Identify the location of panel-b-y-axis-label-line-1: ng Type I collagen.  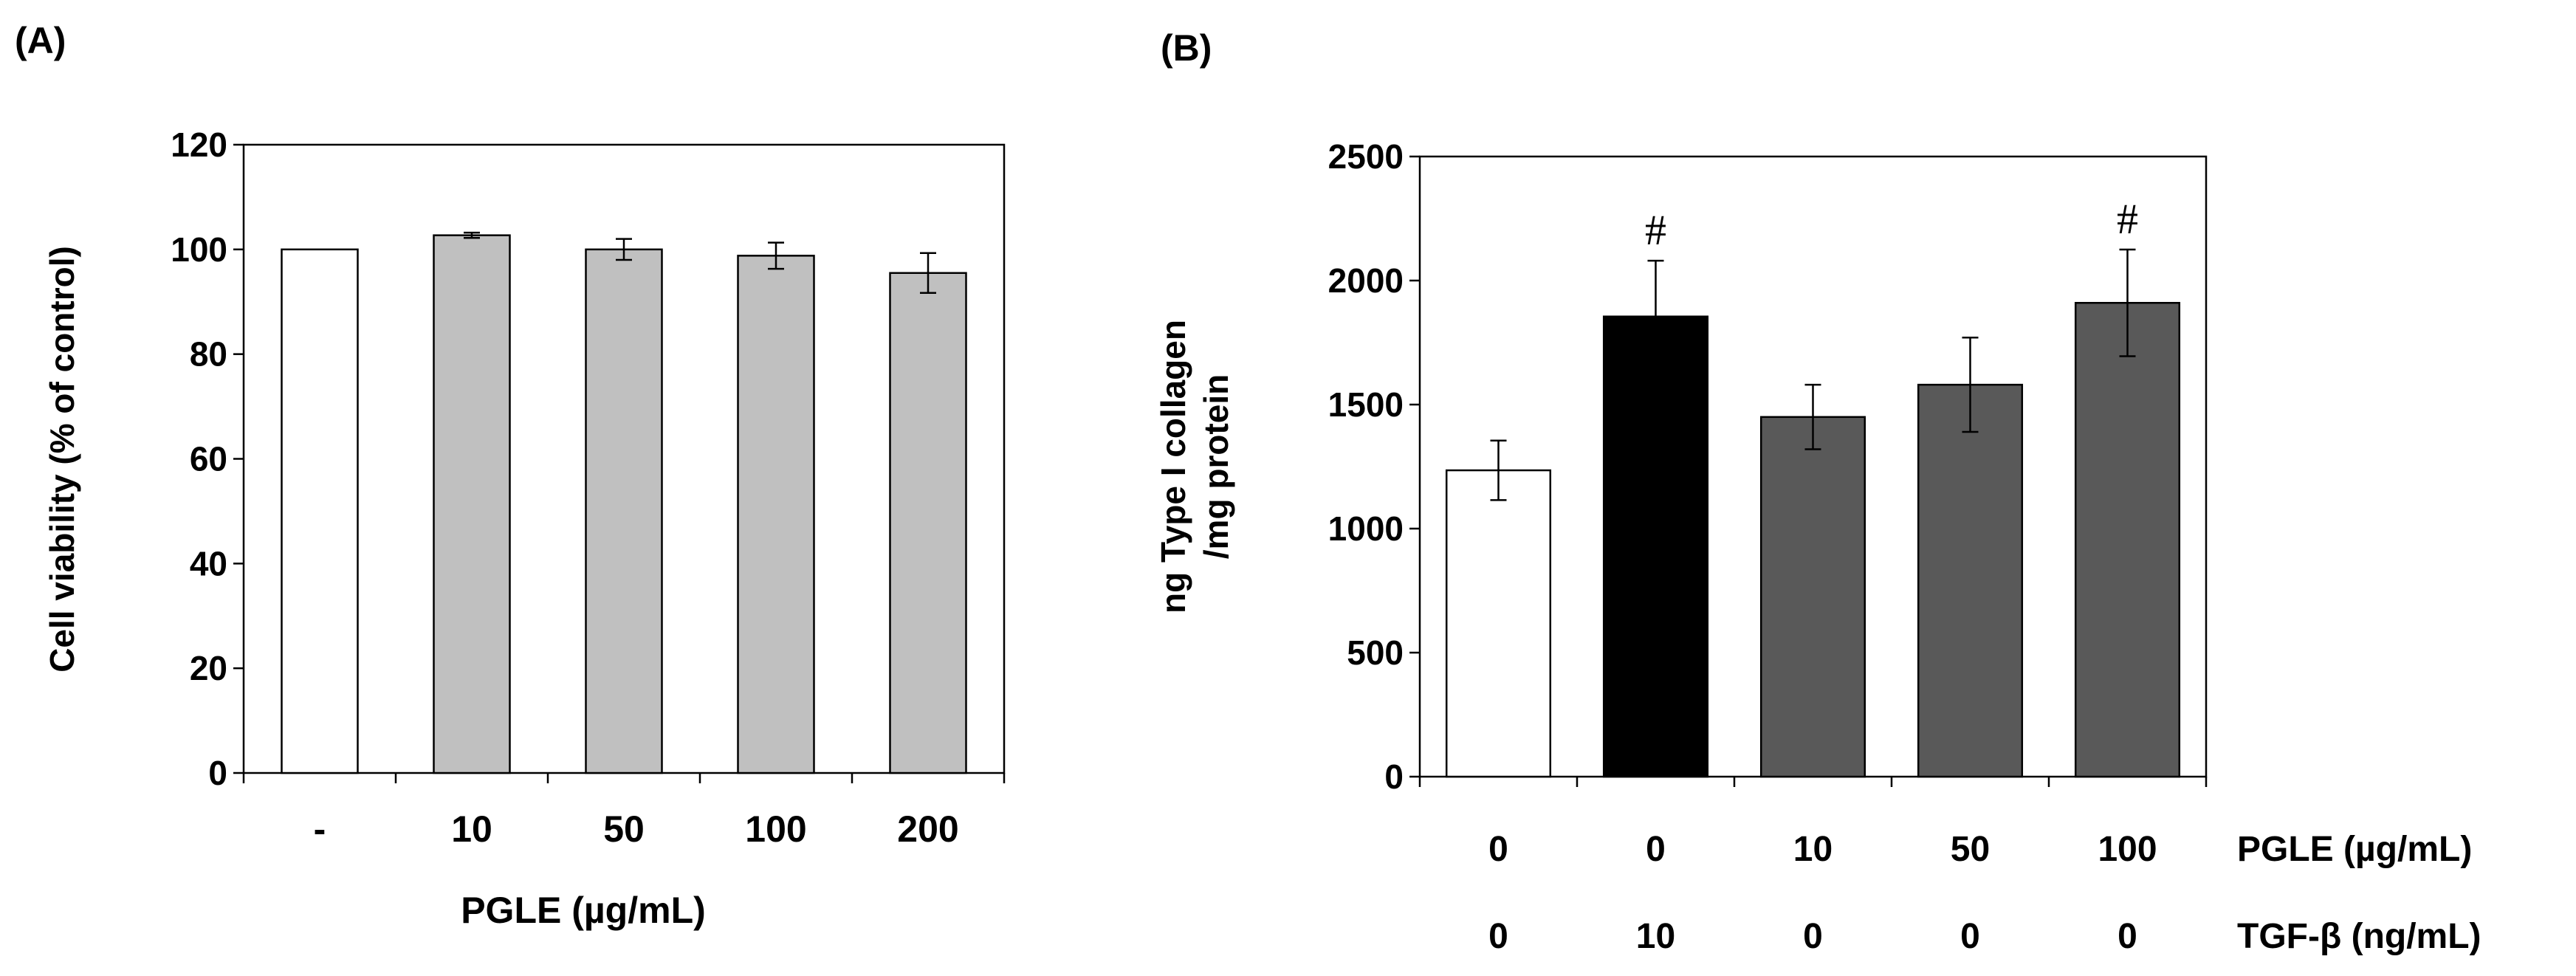
(1173, 467).